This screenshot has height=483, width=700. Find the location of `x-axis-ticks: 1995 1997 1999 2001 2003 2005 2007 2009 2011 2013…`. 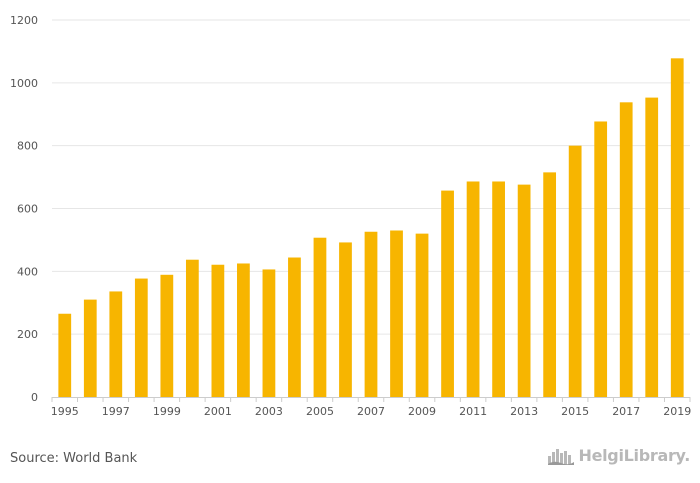

x-axis-ticks: 1995 1997 1999 2001 2003 2005 2007 2009 2011 2013… is located at coordinates (371, 407).